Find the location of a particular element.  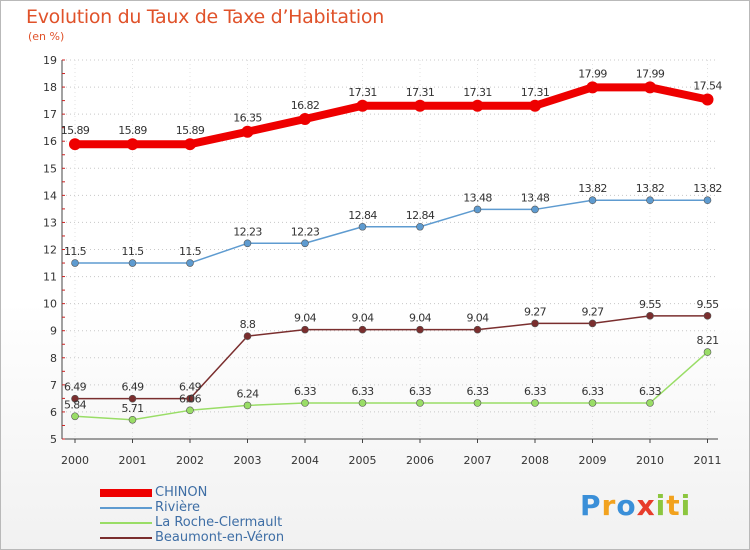

y-tick-label: 5 is located at coordinates (53, 439).